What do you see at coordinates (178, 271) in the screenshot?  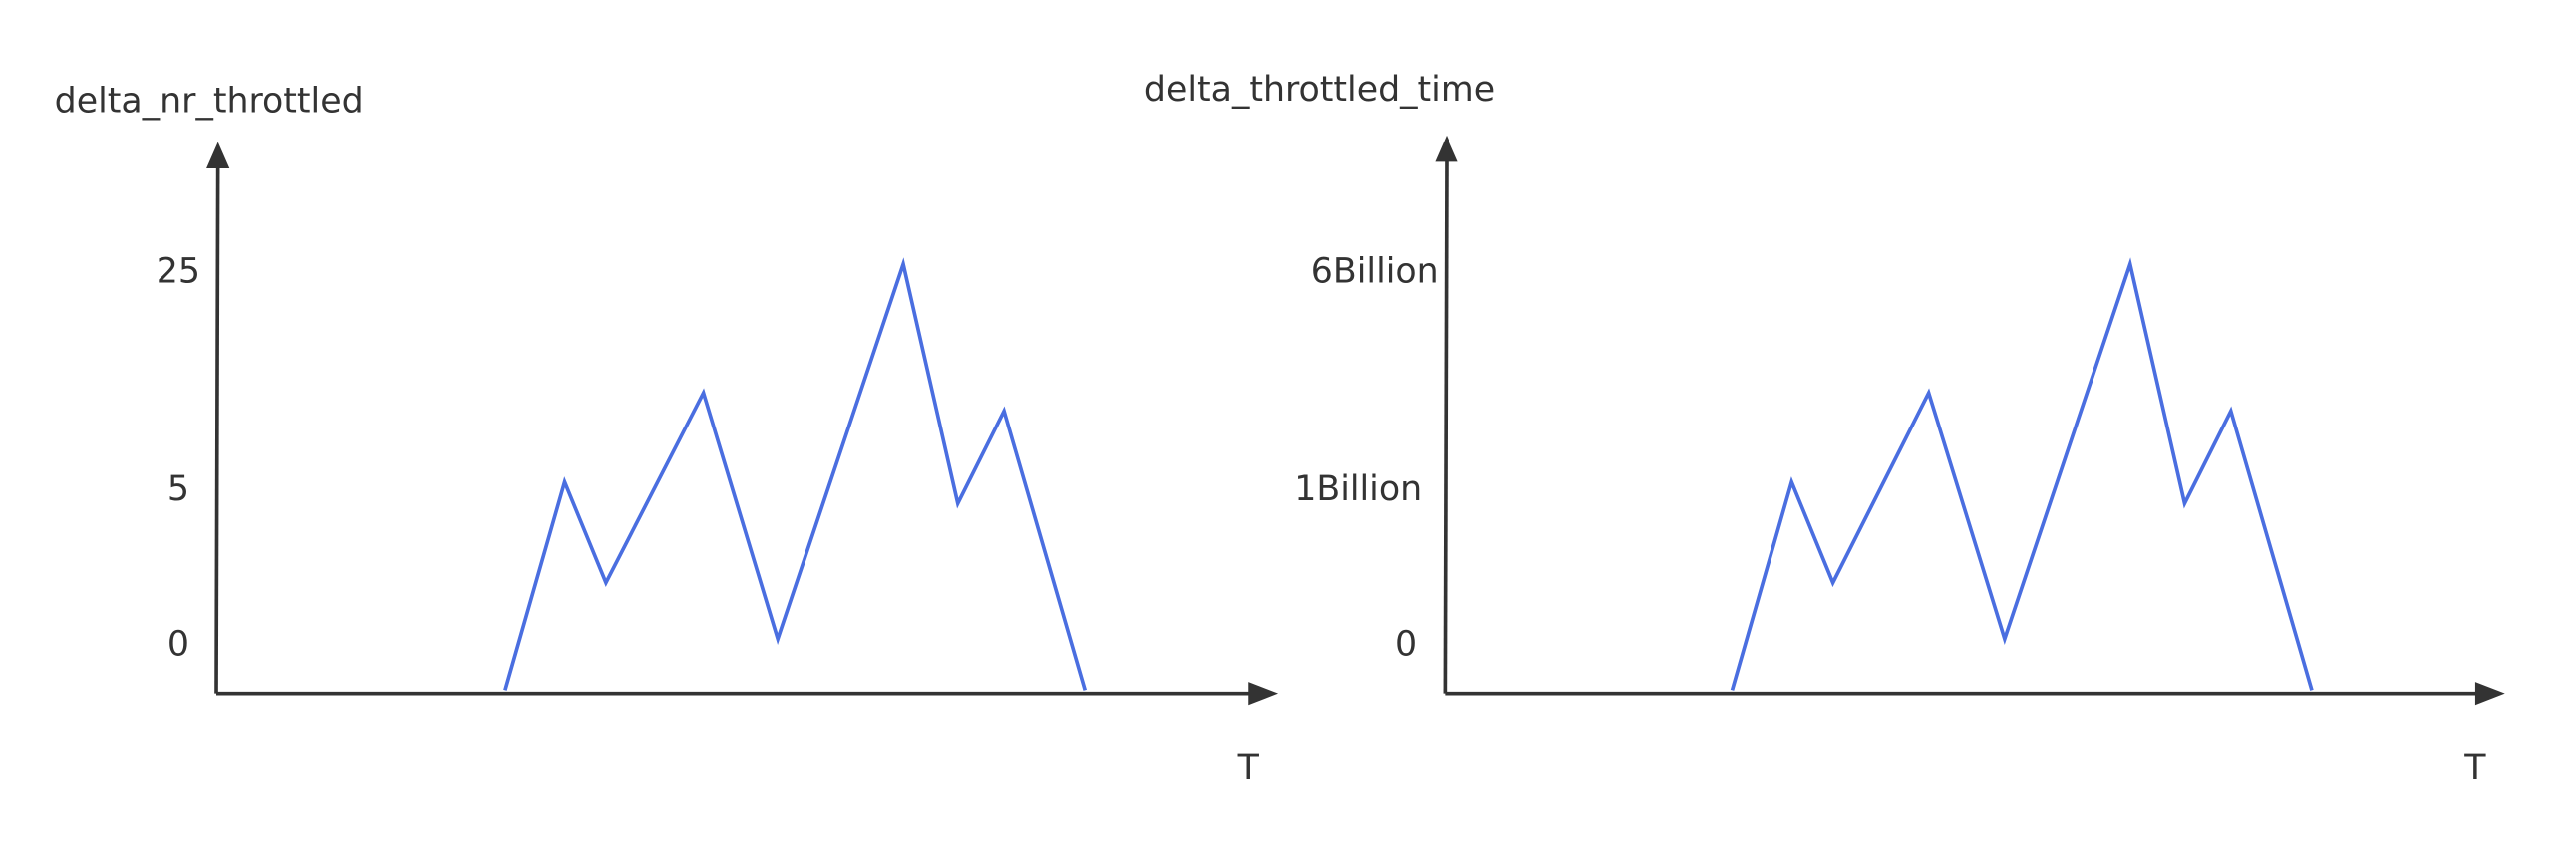 I see `y-tick-label: 25` at bounding box center [178, 271].